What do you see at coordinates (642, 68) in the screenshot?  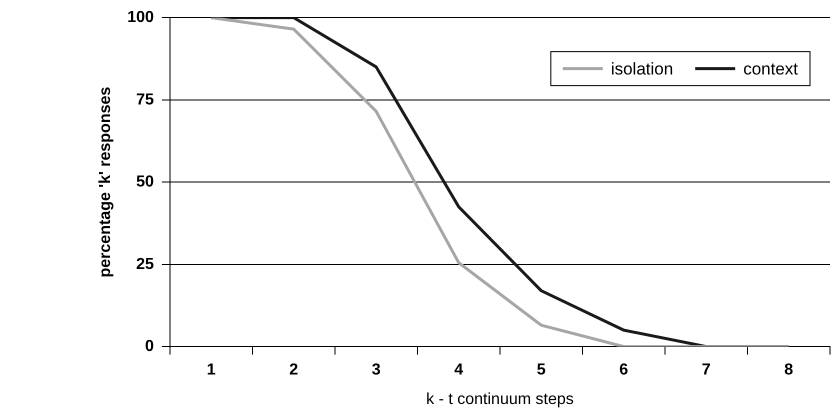 I see `legend-label: isolation` at bounding box center [642, 68].